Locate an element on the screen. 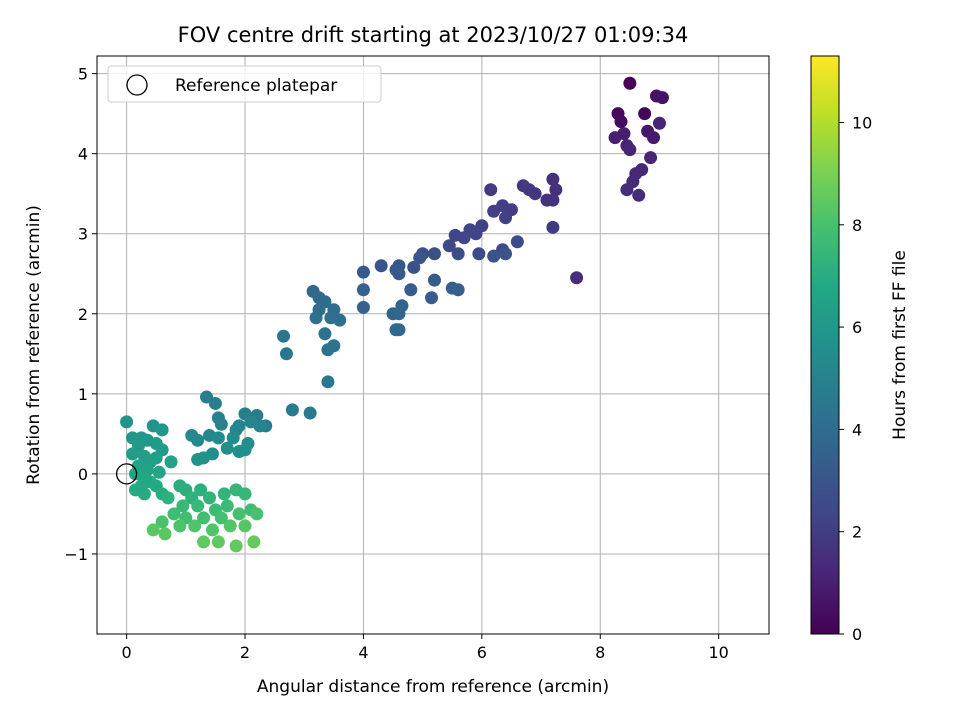  legend-marker-icon is located at coordinates (137, 85).